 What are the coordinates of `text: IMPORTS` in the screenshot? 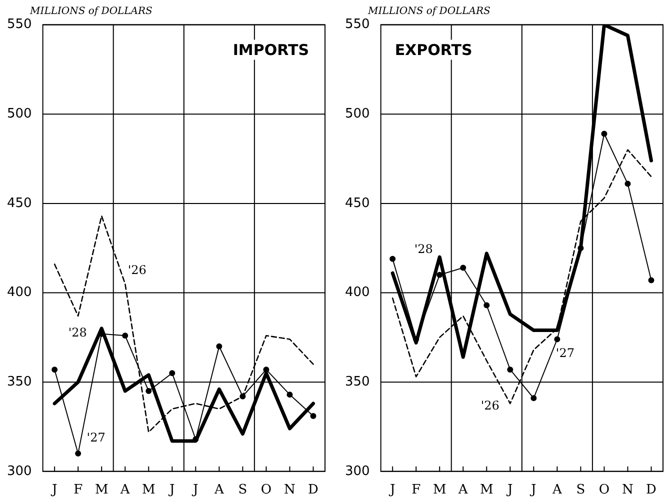 It's located at (270, 49).